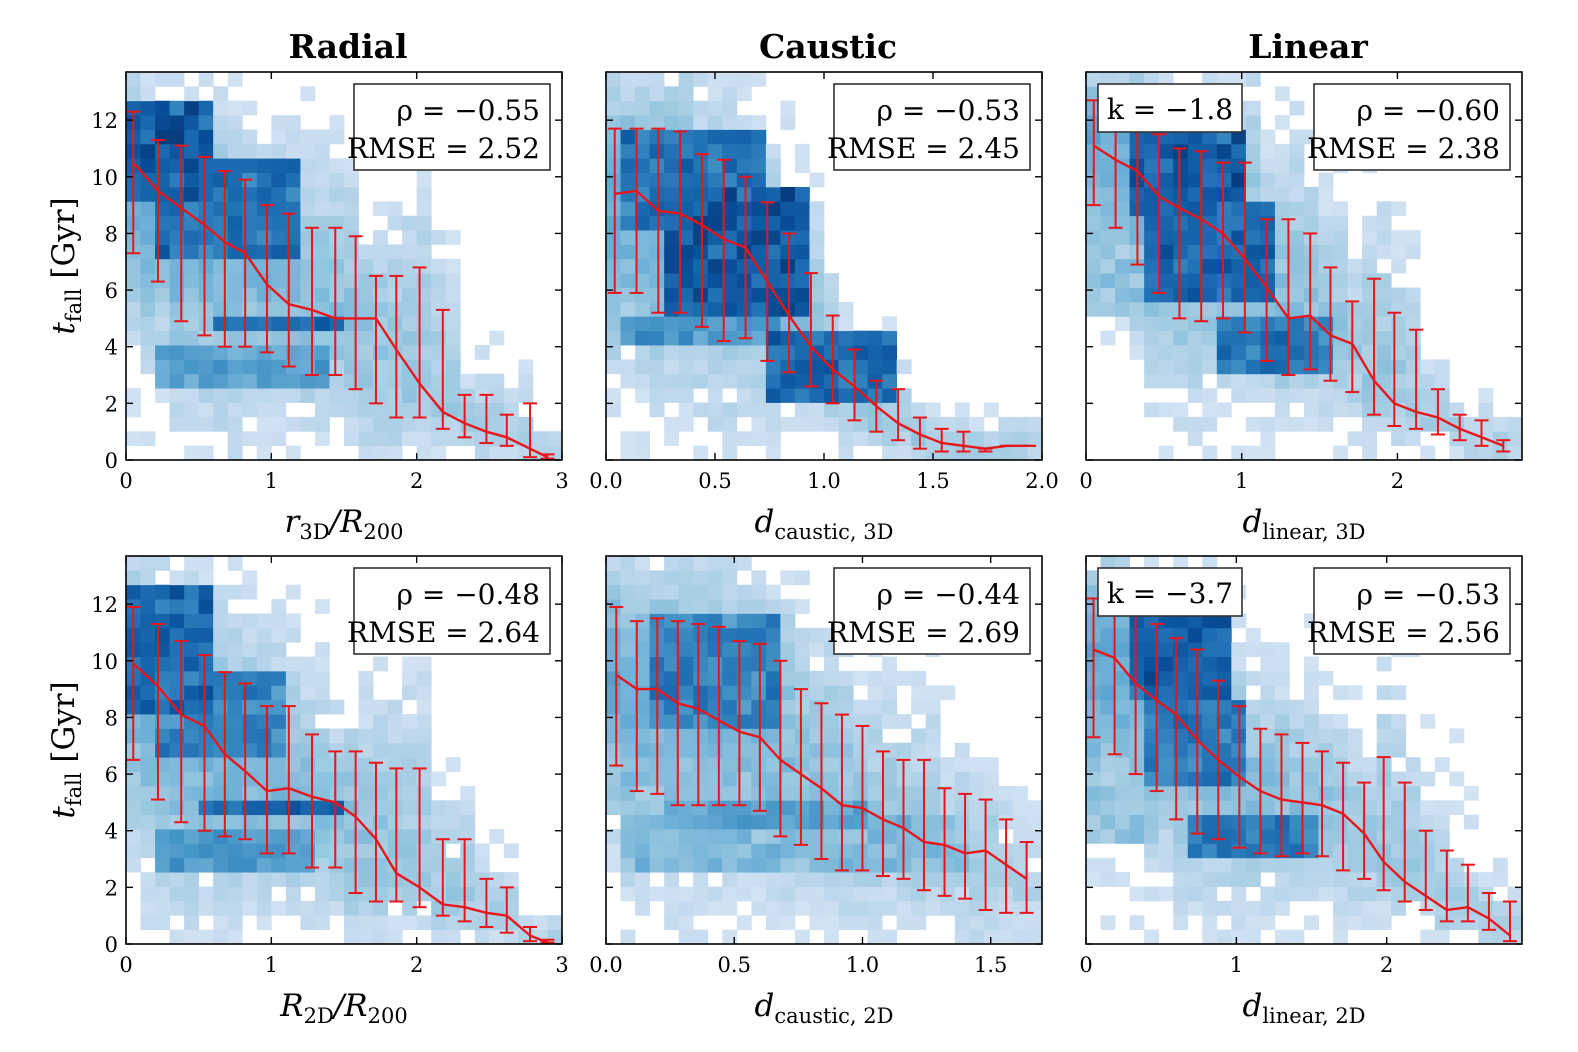  What do you see at coordinates (932, 127) in the screenshot?
I see `stats-box` at bounding box center [932, 127].